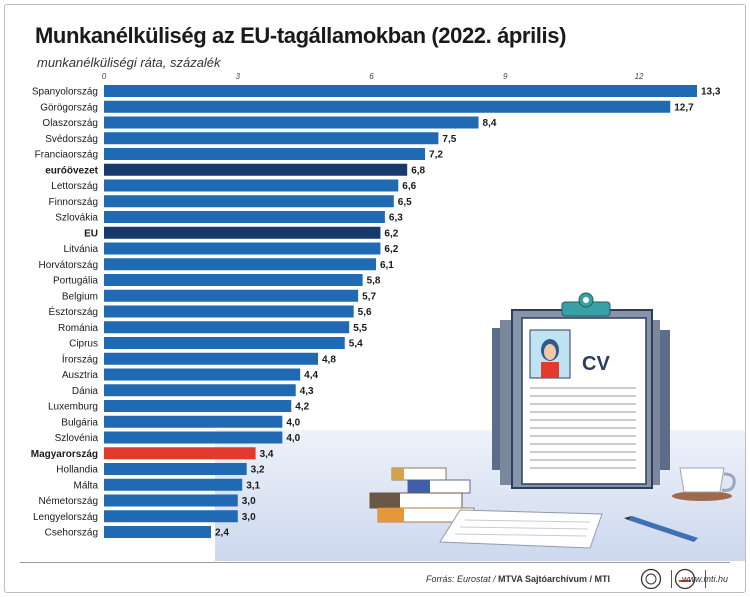  What do you see at coordinates (505, 76) in the screenshot?
I see `x-tick-label: 9` at bounding box center [505, 76].